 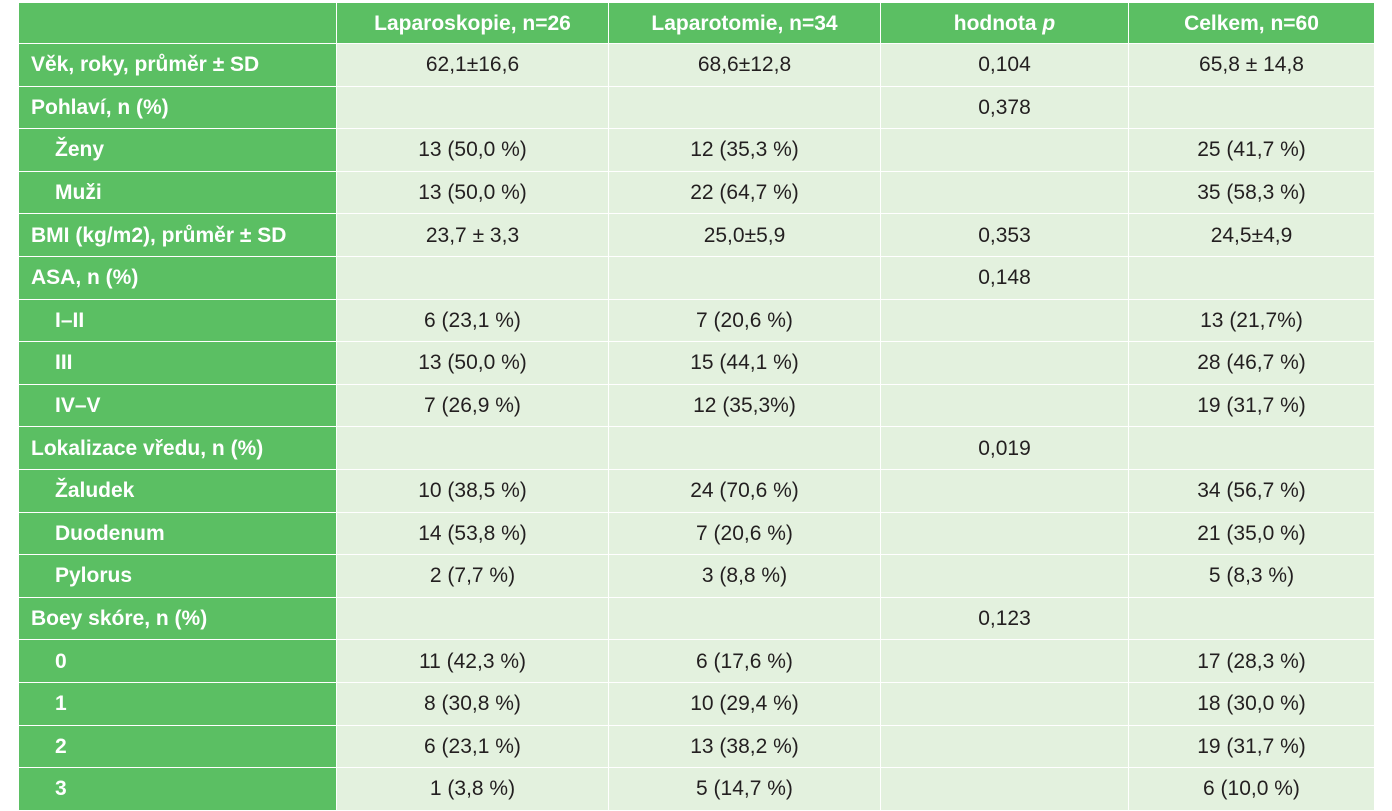 What do you see at coordinates (744, 363) in the screenshot?
I see `laparotomie-cell: 15 (44,1 %)` at bounding box center [744, 363].